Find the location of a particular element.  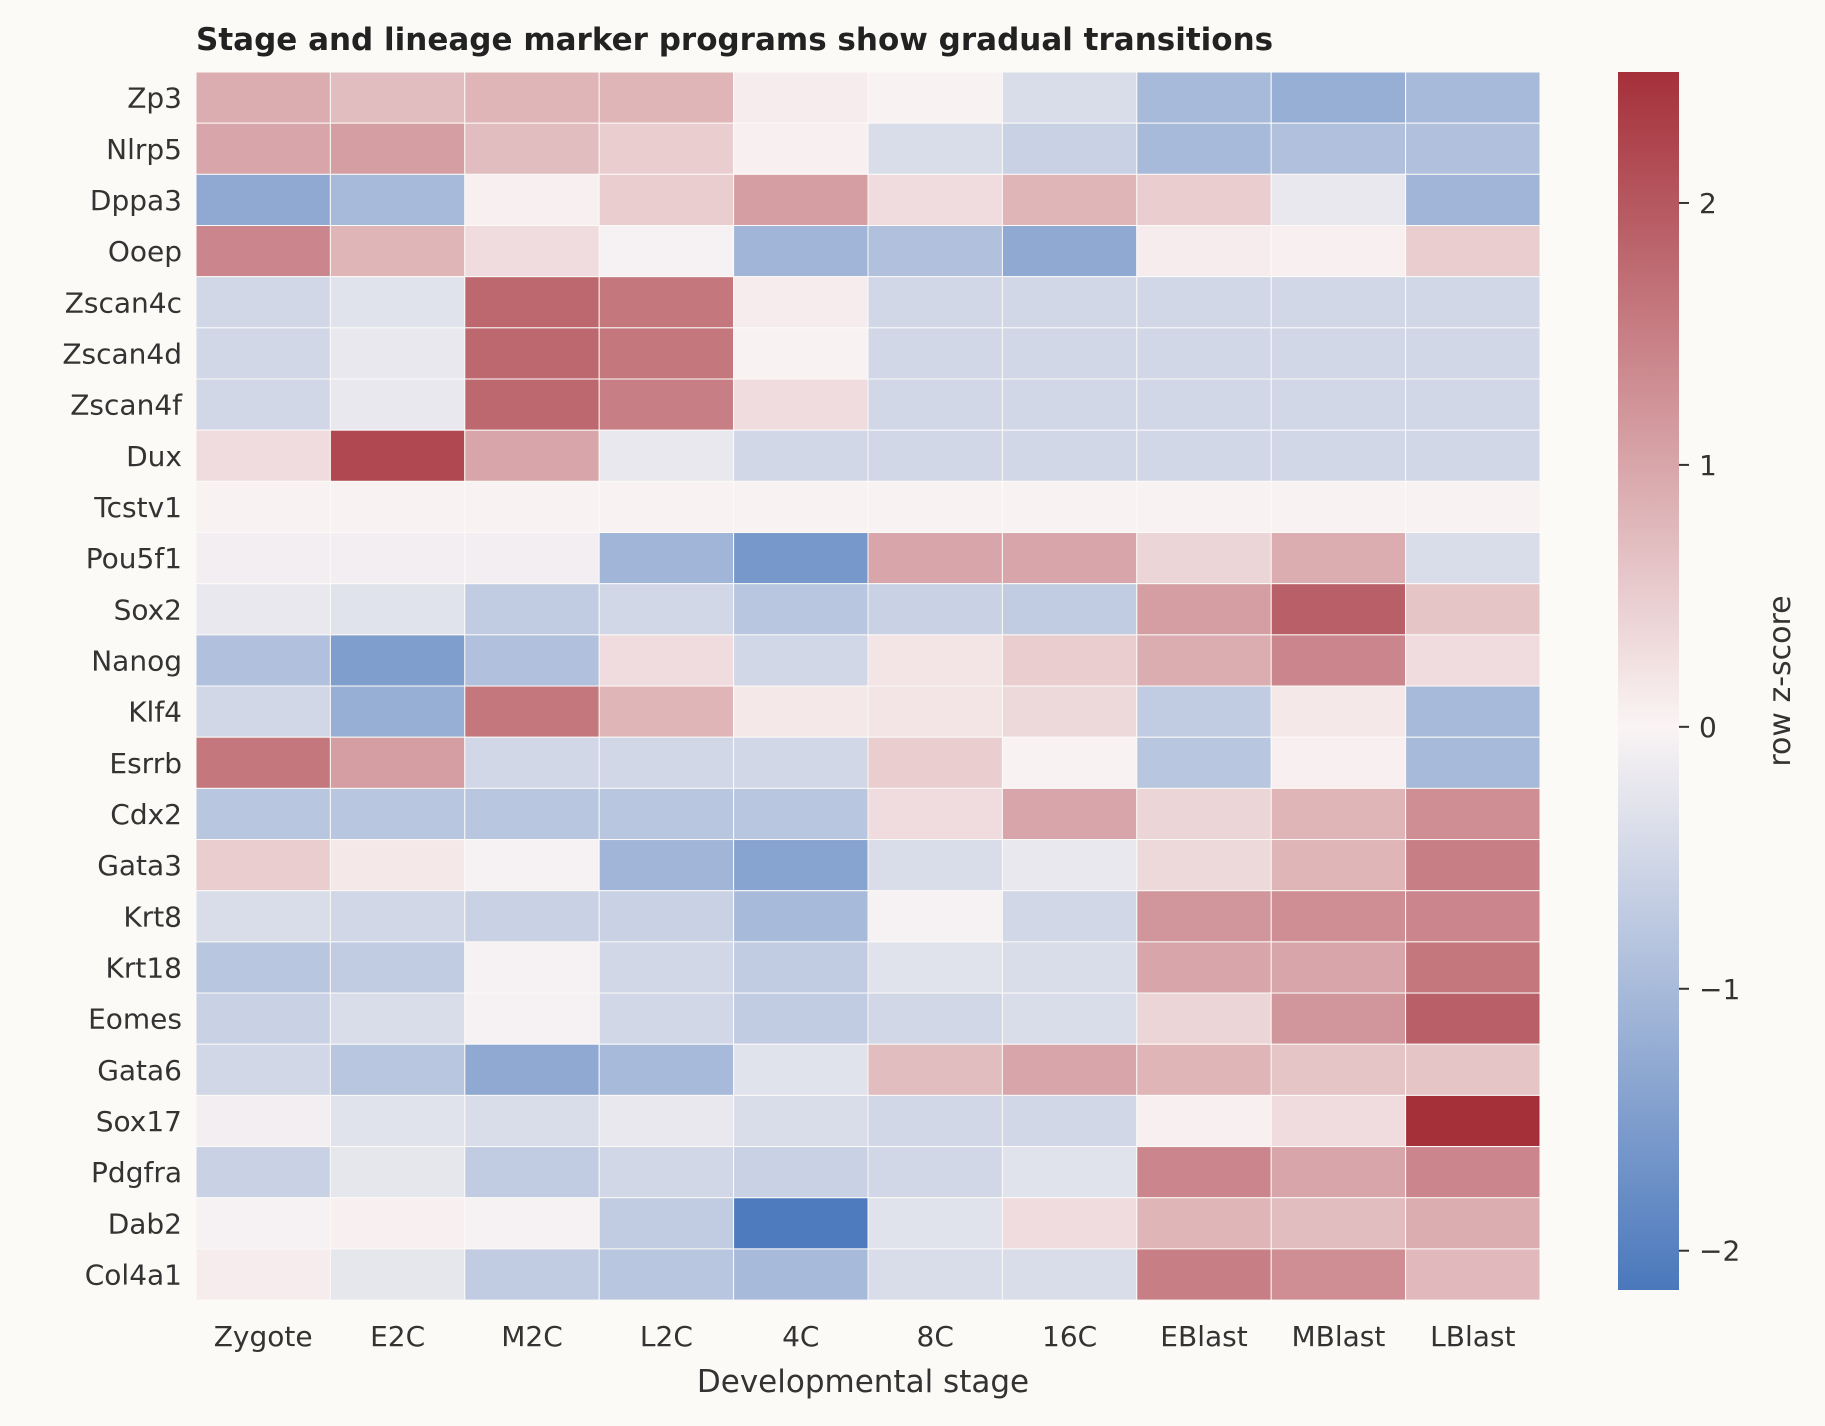

heatmap-cell-Klf4-16C is located at coordinates (1069, 711).